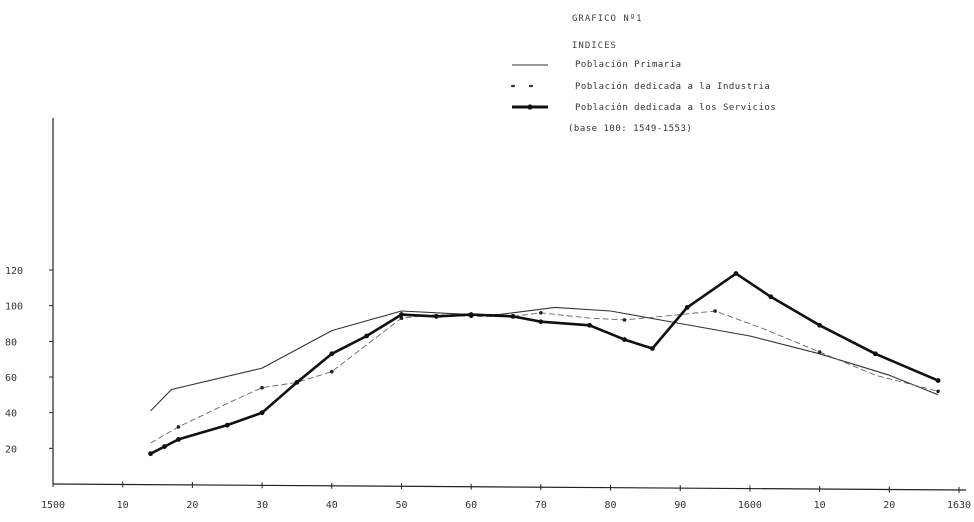 Image resolution: width=974 pixels, height=522 pixels. What do you see at coordinates (471, 505) in the screenshot?
I see `x-tick-label: 60` at bounding box center [471, 505].